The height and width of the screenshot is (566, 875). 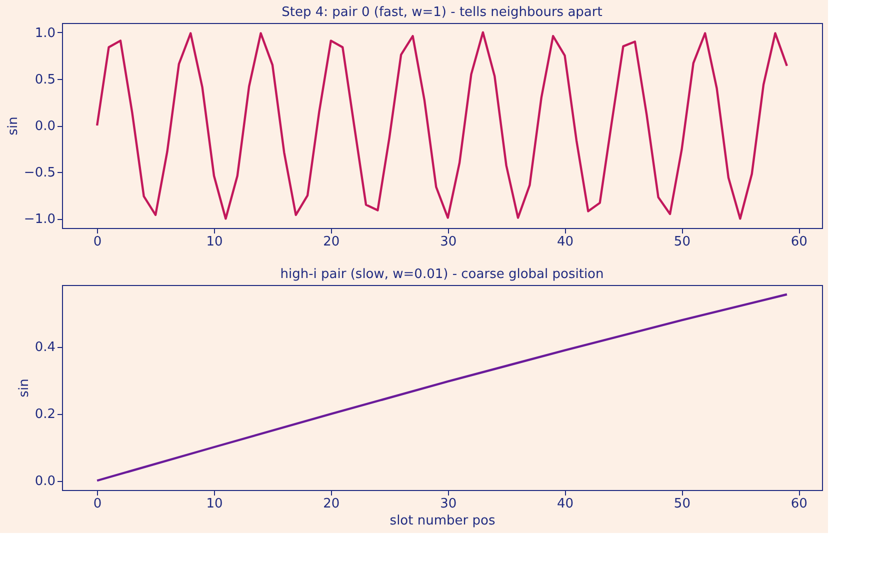 What do you see at coordinates (45, 33) in the screenshot?
I see `y-tick-label: 1.0` at bounding box center [45, 33].